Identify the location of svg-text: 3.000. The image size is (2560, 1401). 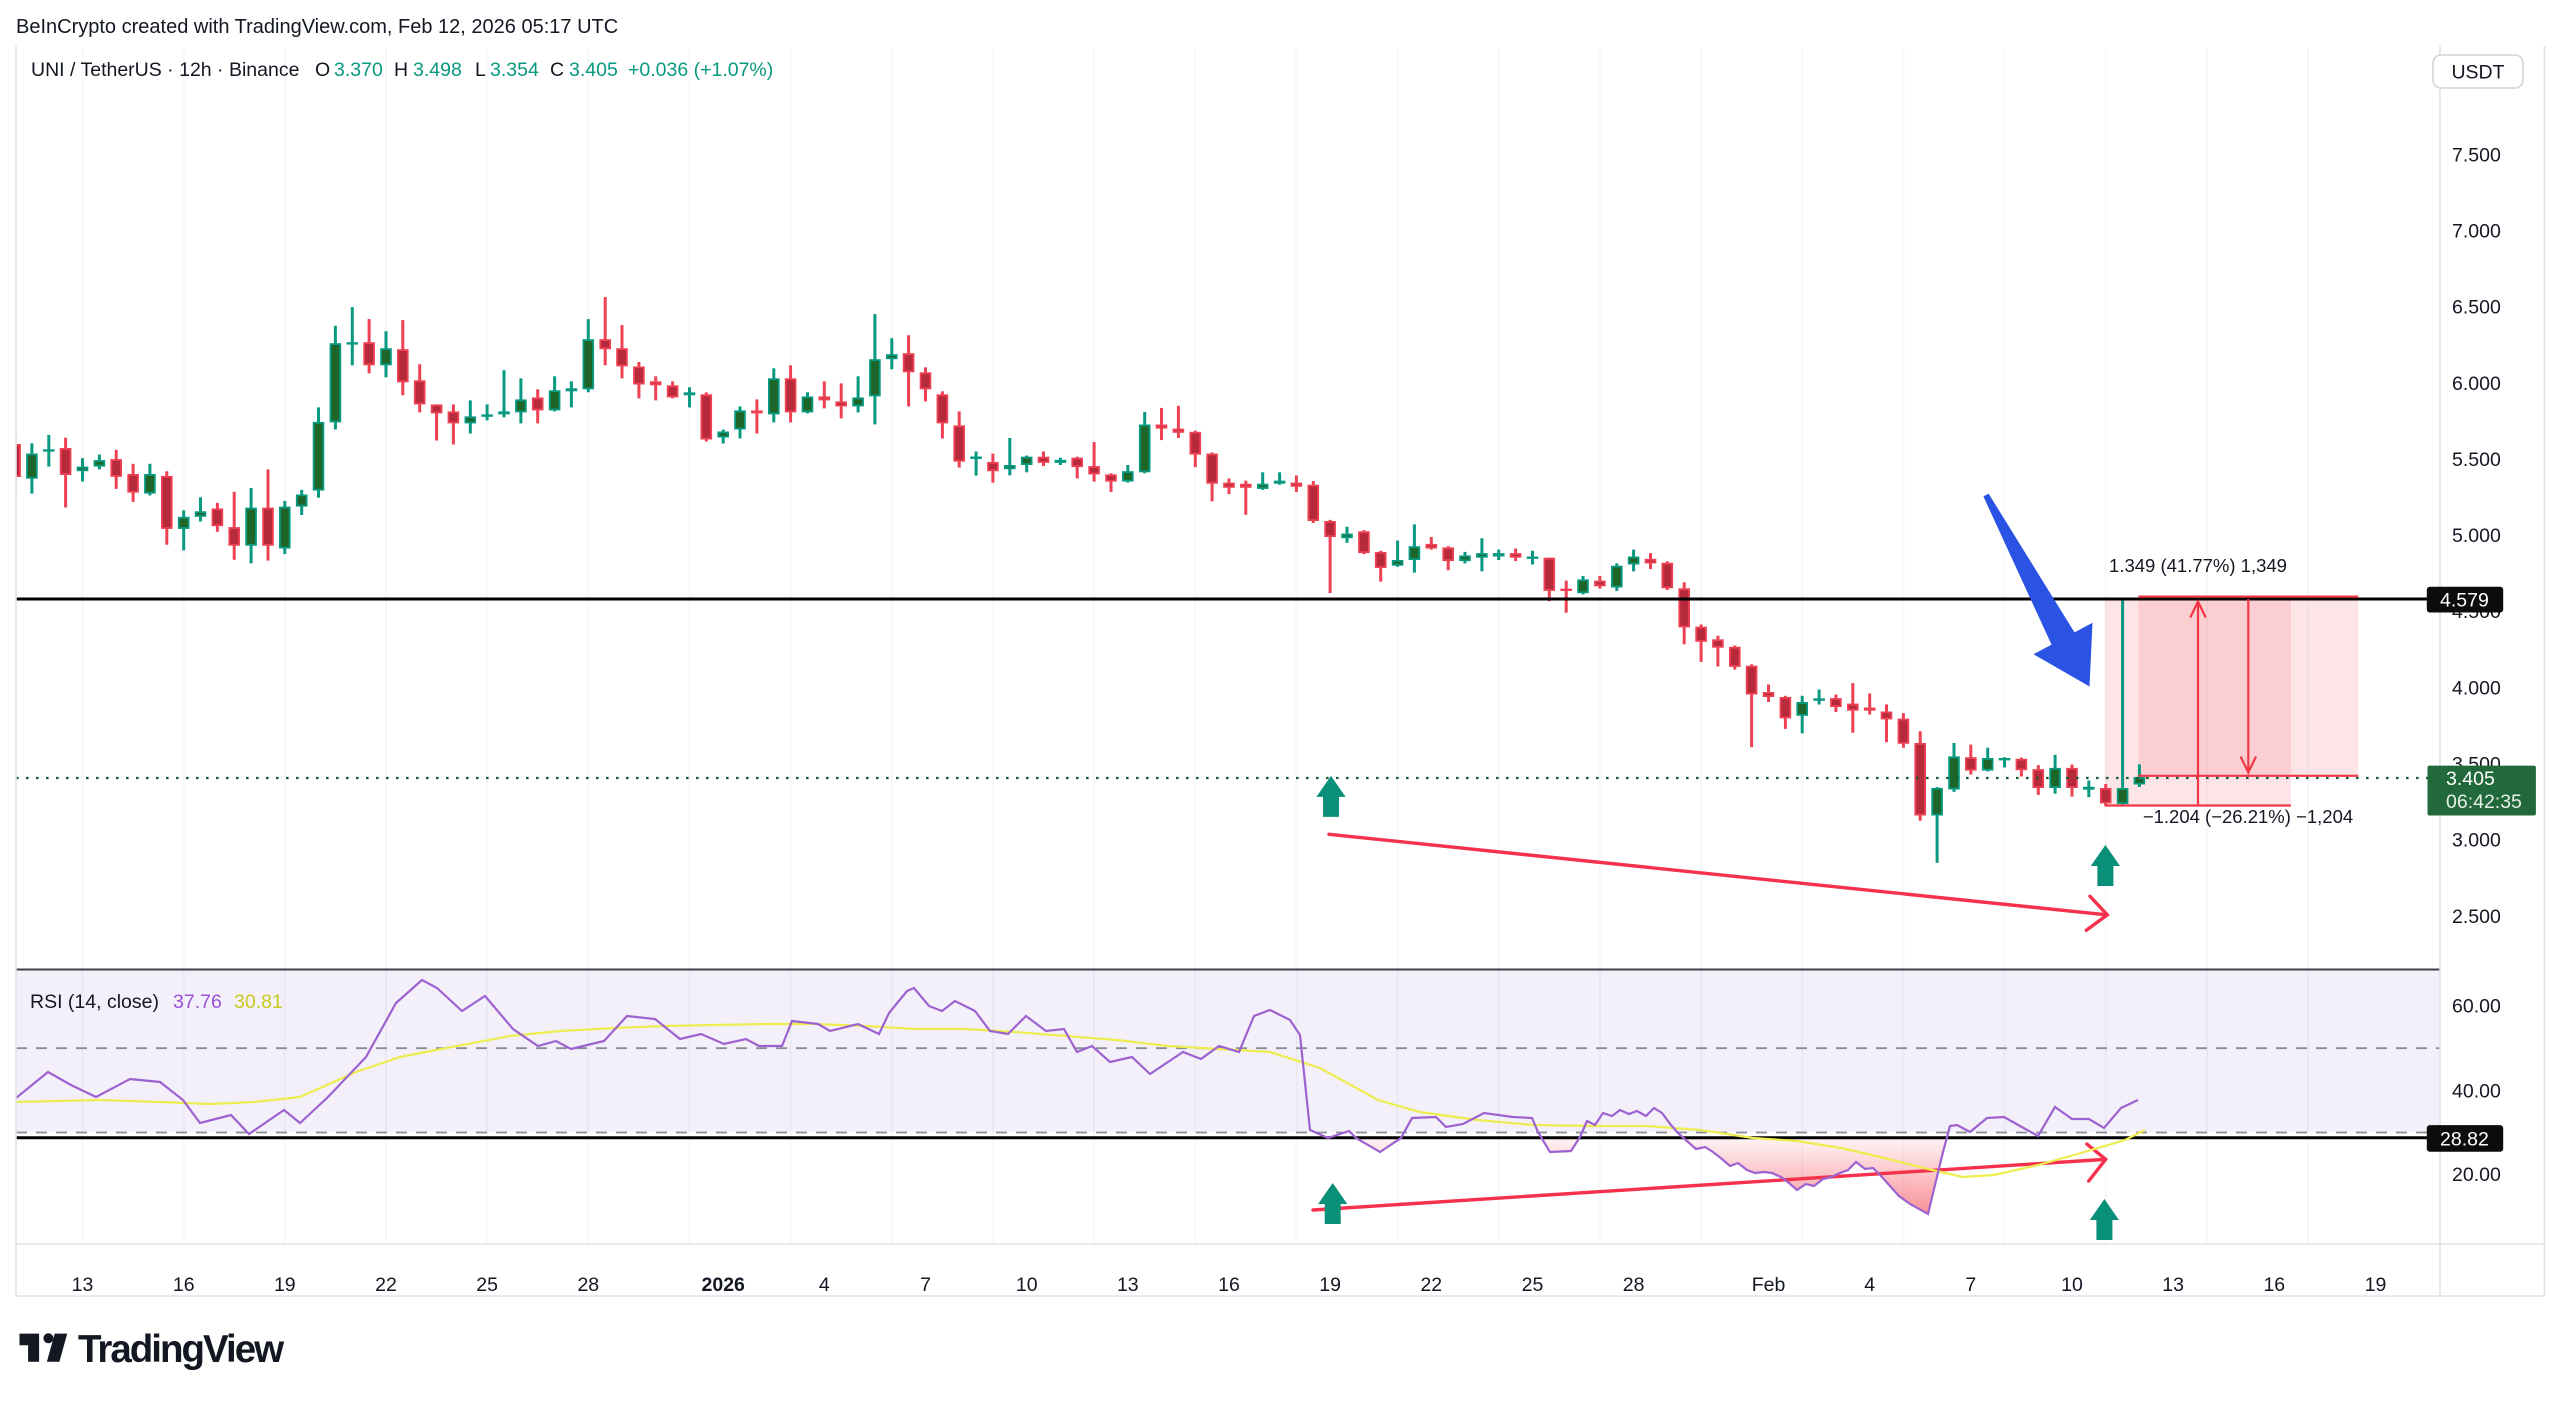
(2476, 841).